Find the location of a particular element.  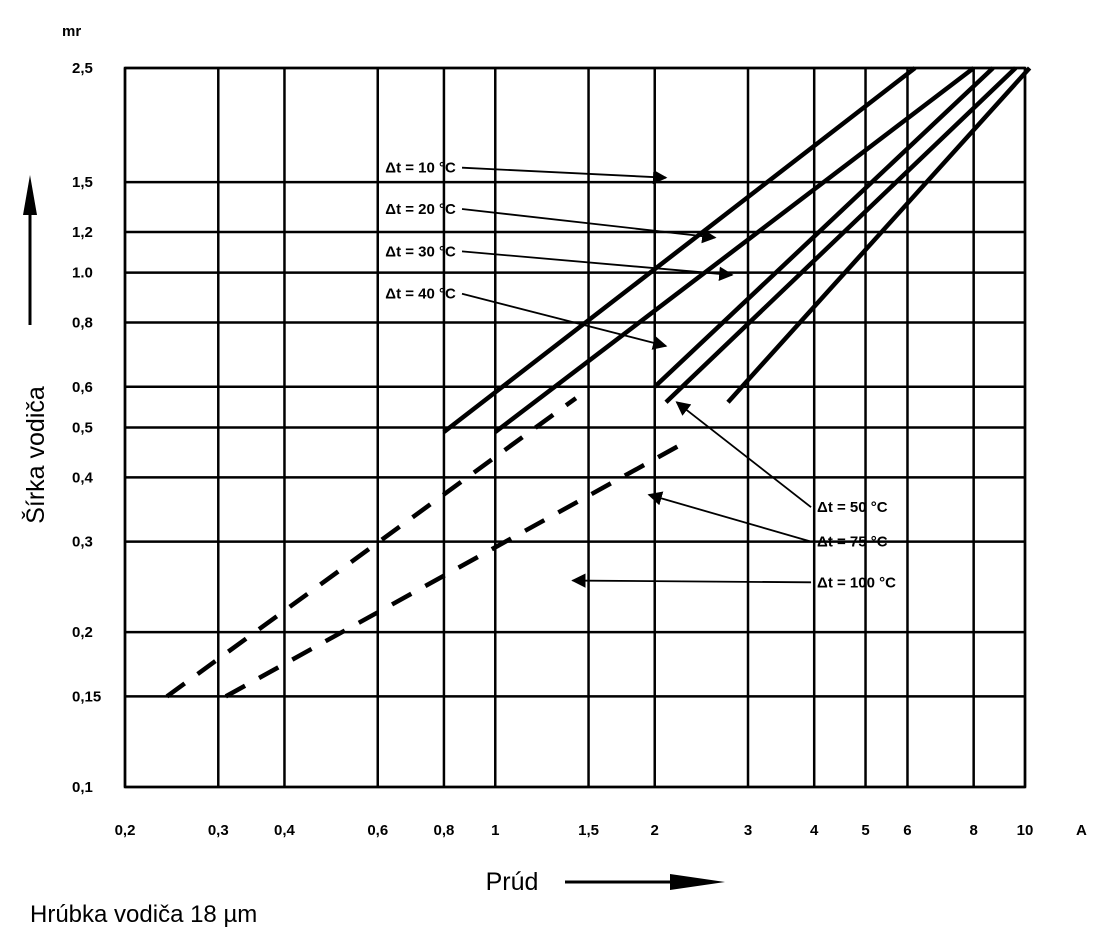

x-tick-label: 5 is located at coordinates (865, 830).